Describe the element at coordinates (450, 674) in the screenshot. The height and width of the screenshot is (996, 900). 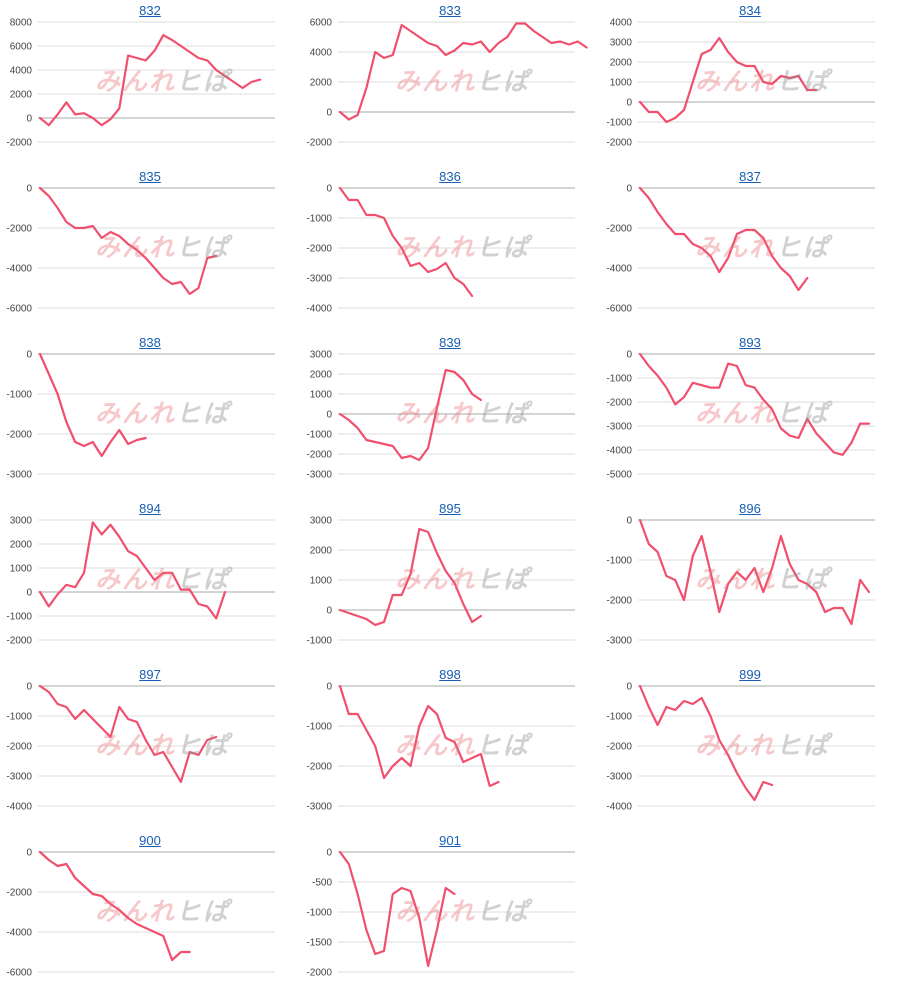
I see `chart-title-link: 898` at that location.